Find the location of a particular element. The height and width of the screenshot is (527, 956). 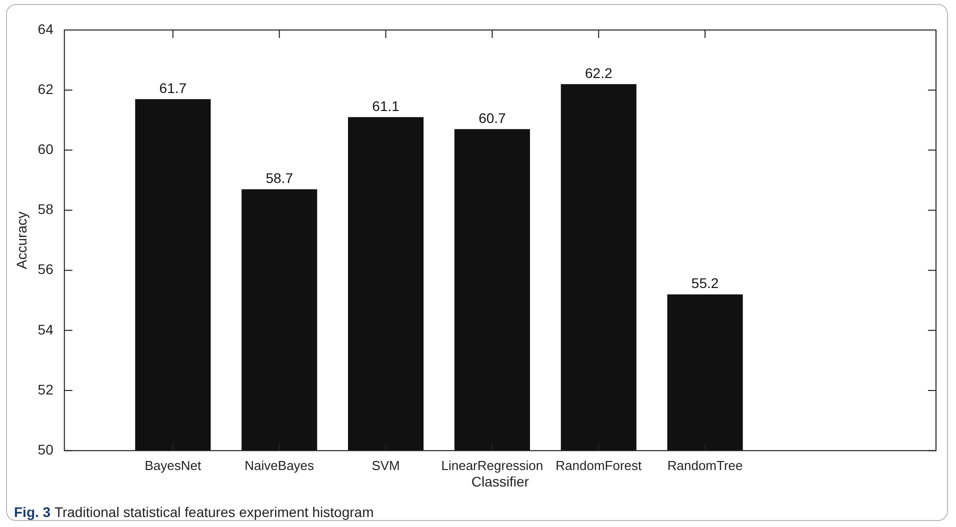

y-tick-label: 58 is located at coordinates (46, 209).